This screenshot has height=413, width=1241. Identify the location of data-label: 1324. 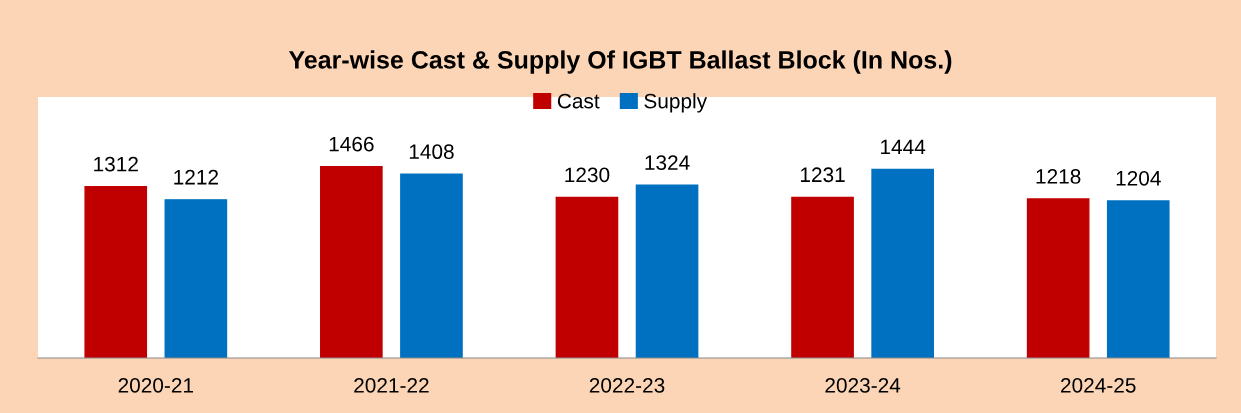
(667, 162).